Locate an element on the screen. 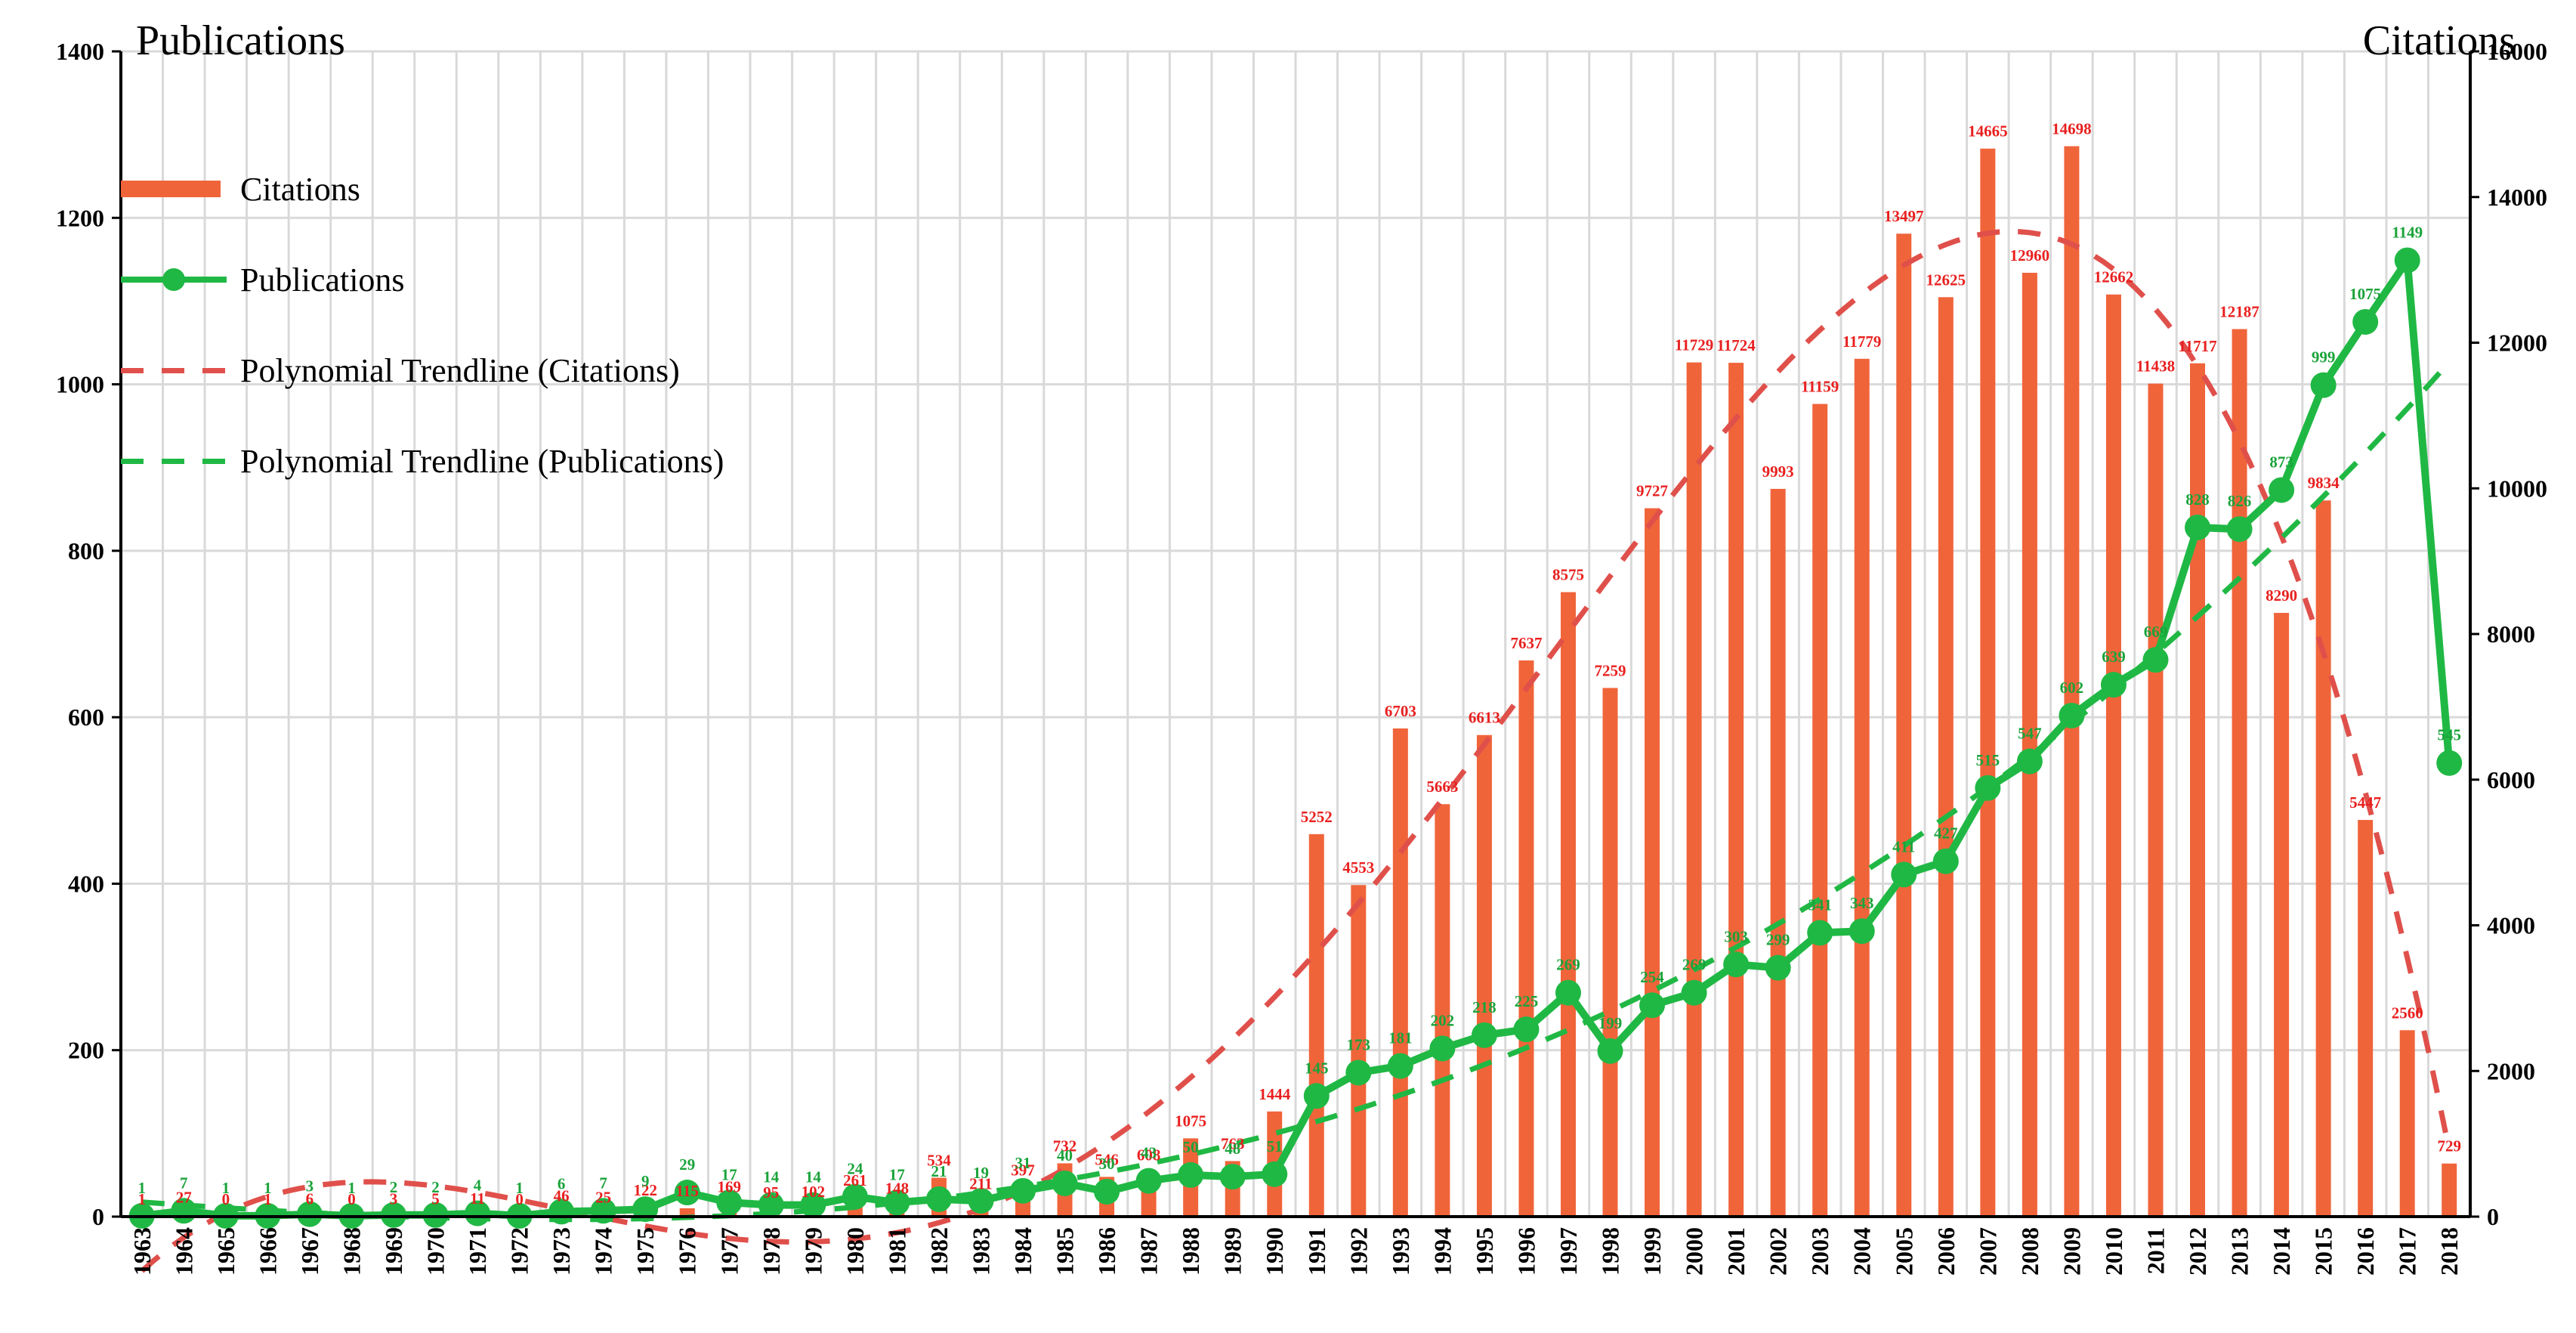 Image resolution: width=2576 pixels, height=1333 pixels. publication-data-label: 218 is located at coordinates (1484, 1007).